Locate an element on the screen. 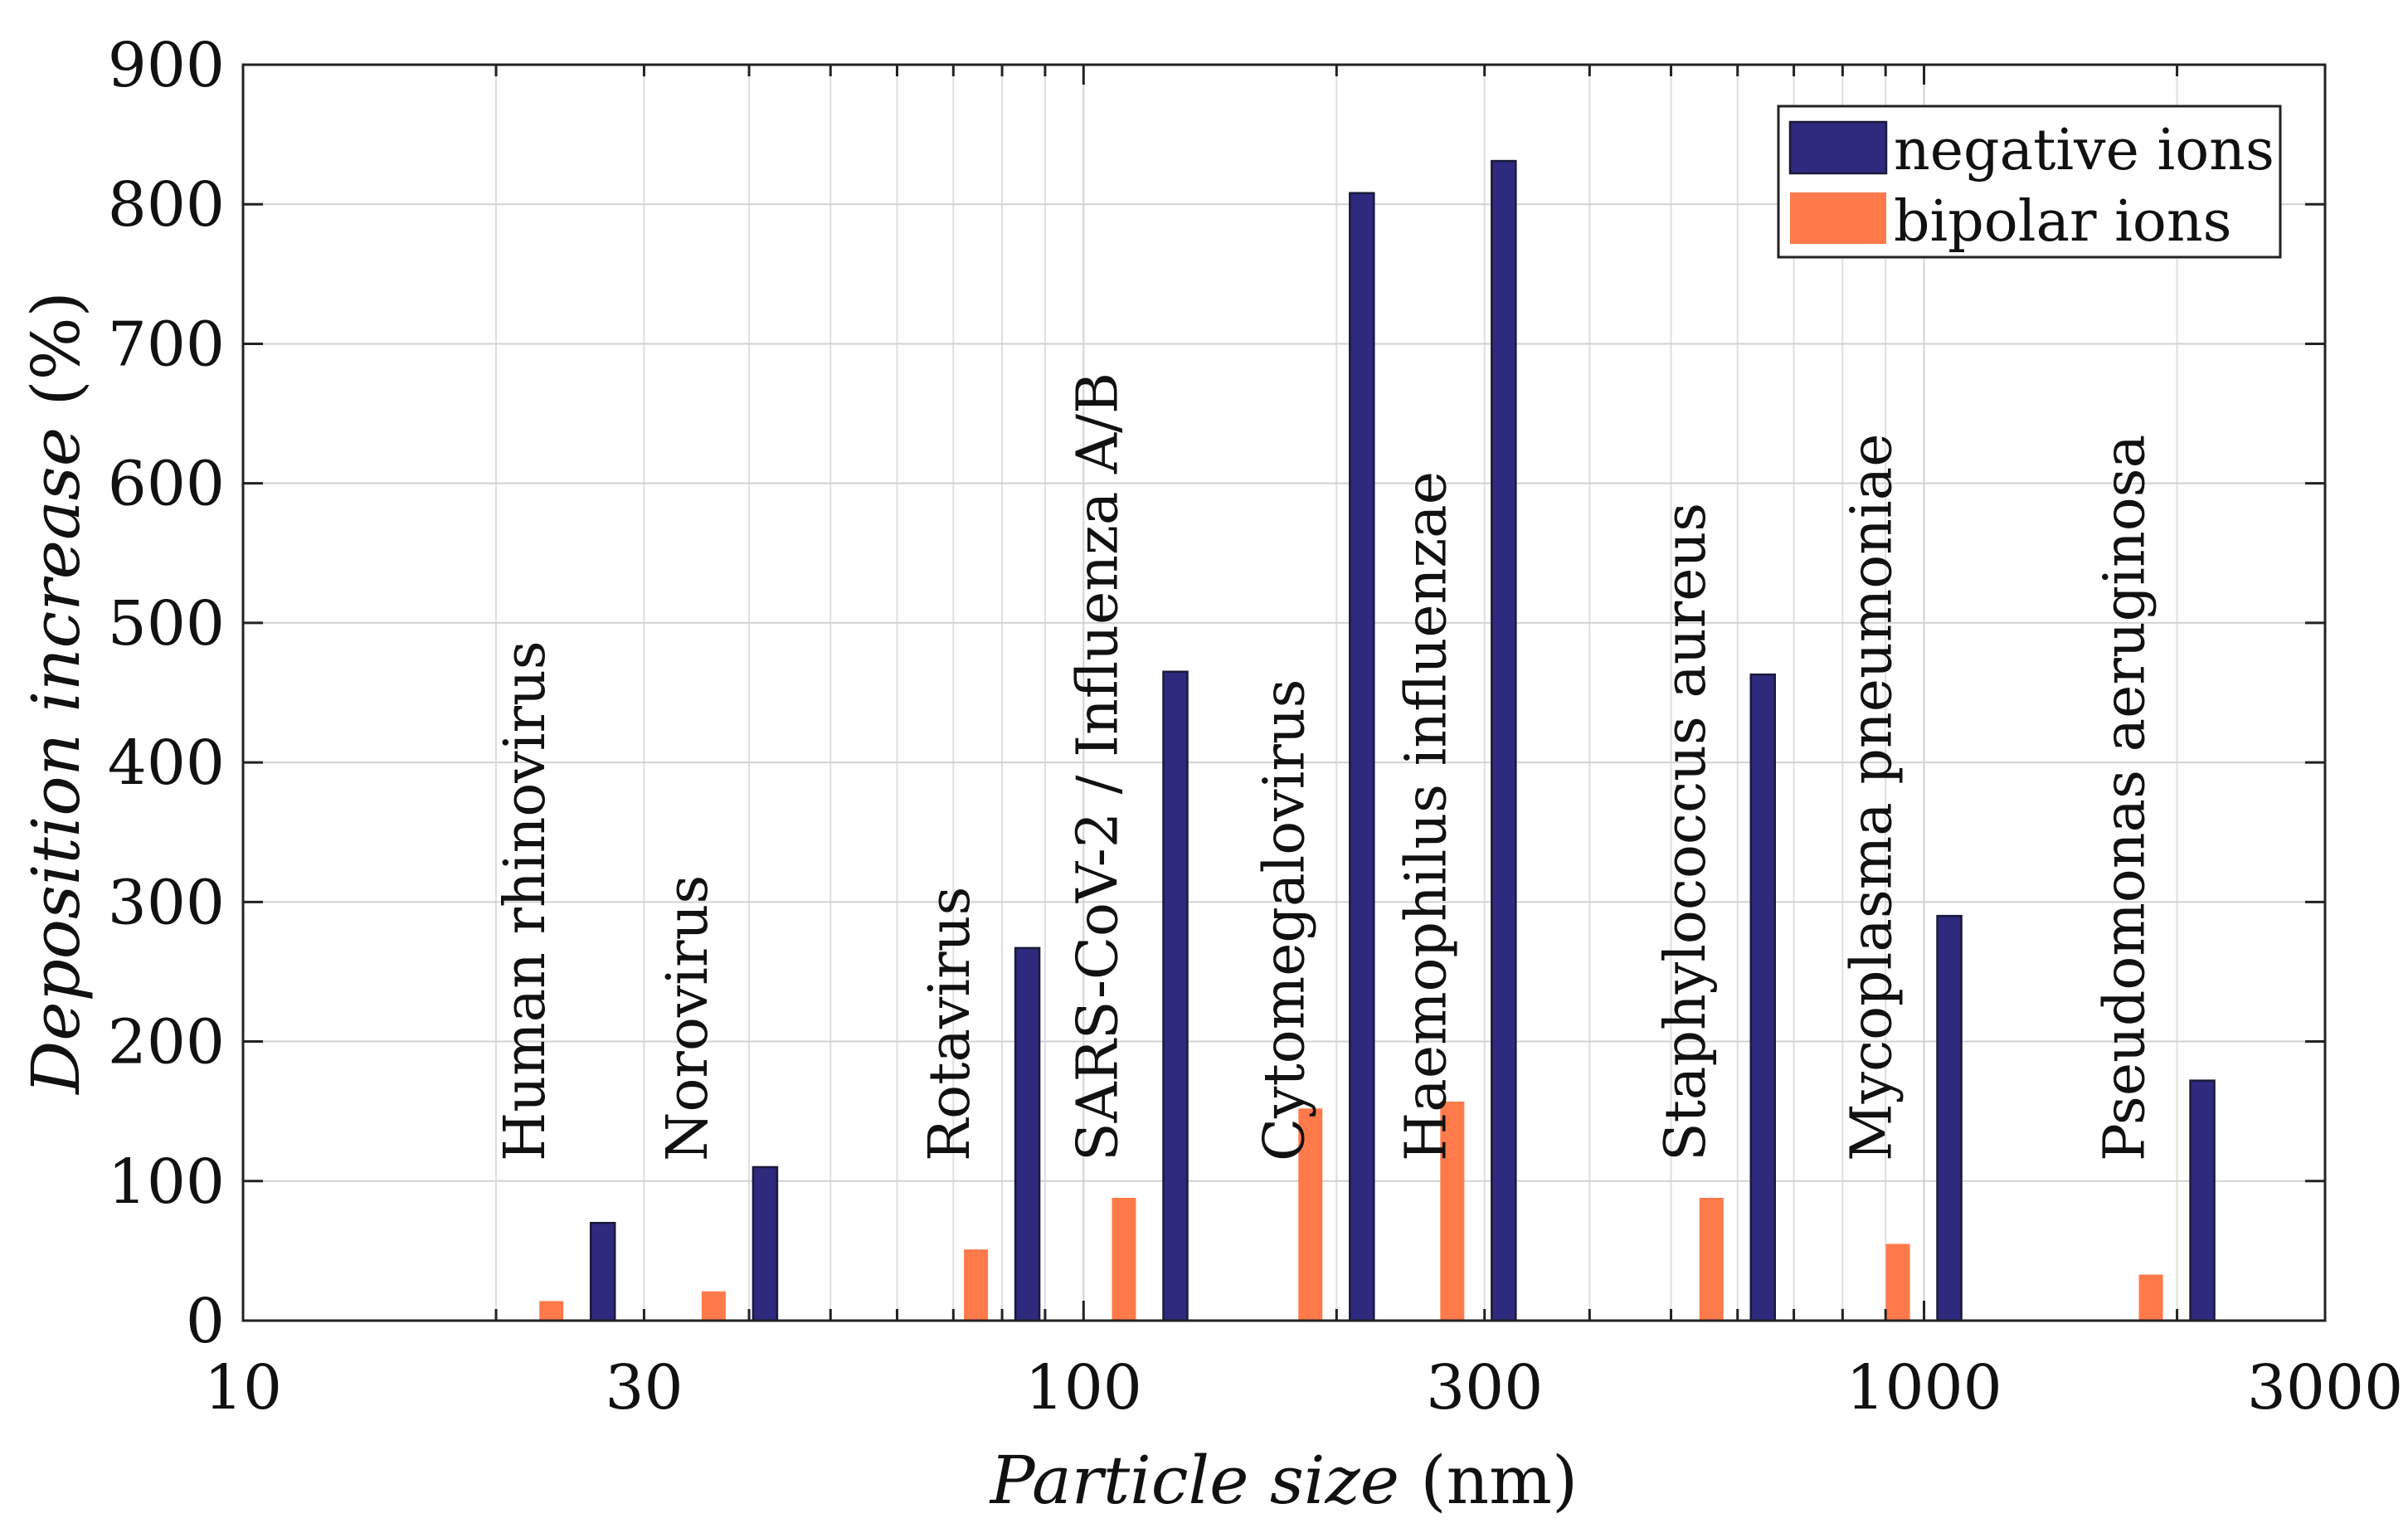  x-tick-label: 100 is located at coordinates (1083, 1388).